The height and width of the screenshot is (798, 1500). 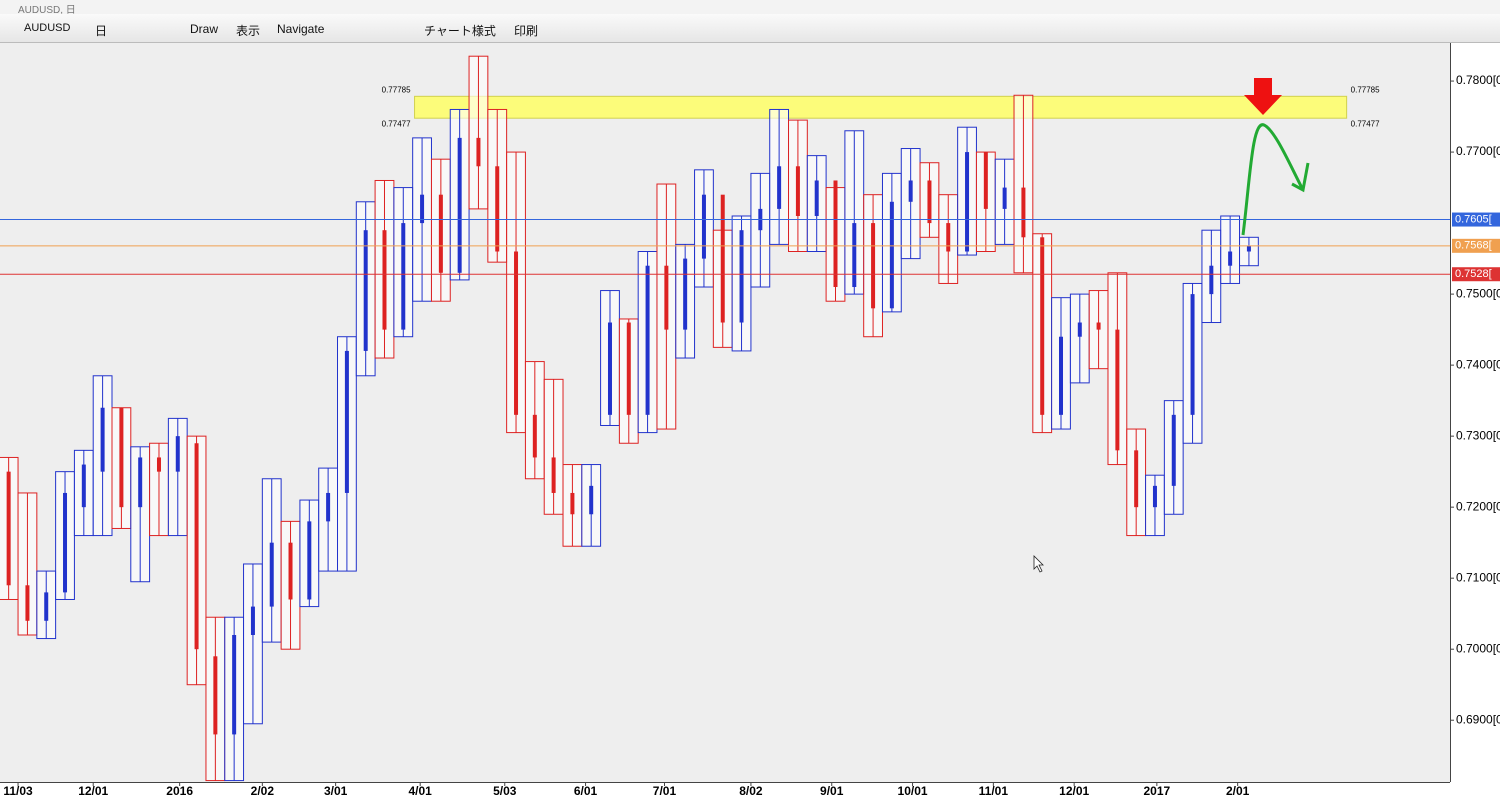 I want to click on x-tick-label: 11/03, so click(x=18, y=791).